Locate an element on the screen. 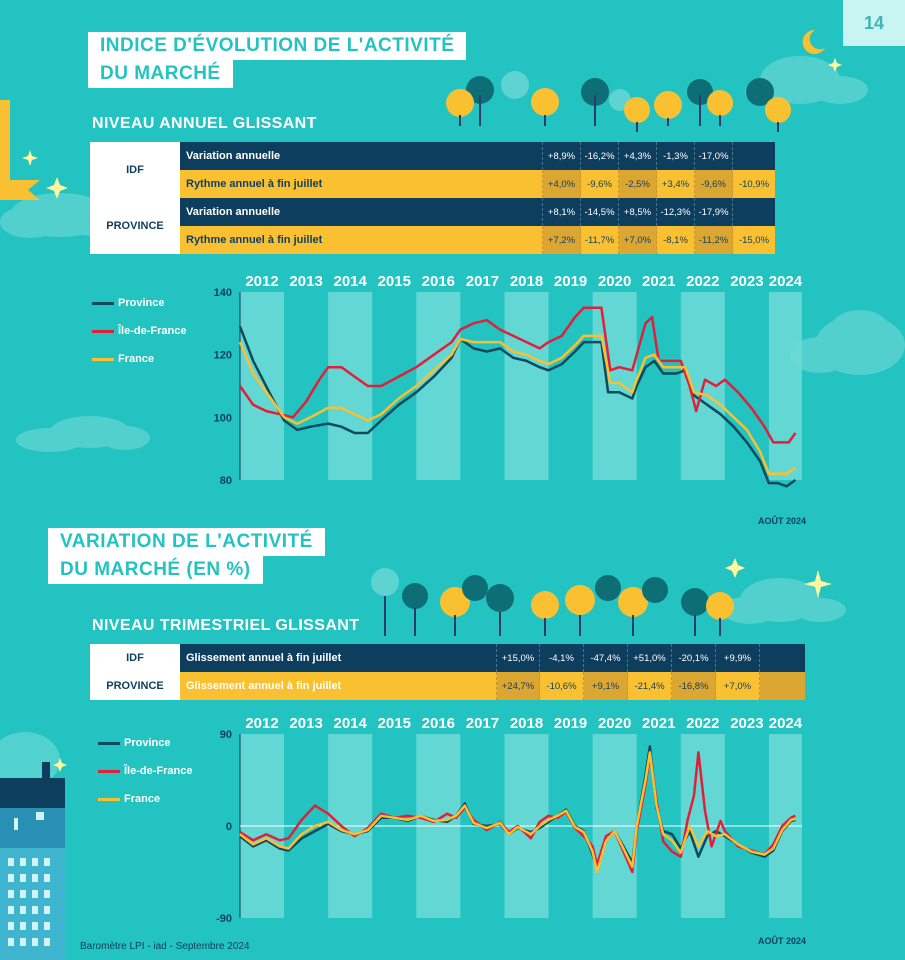 This screenshot has width=905, height=960. year-tick-label: 2017 is located at coordinates (482, 281).